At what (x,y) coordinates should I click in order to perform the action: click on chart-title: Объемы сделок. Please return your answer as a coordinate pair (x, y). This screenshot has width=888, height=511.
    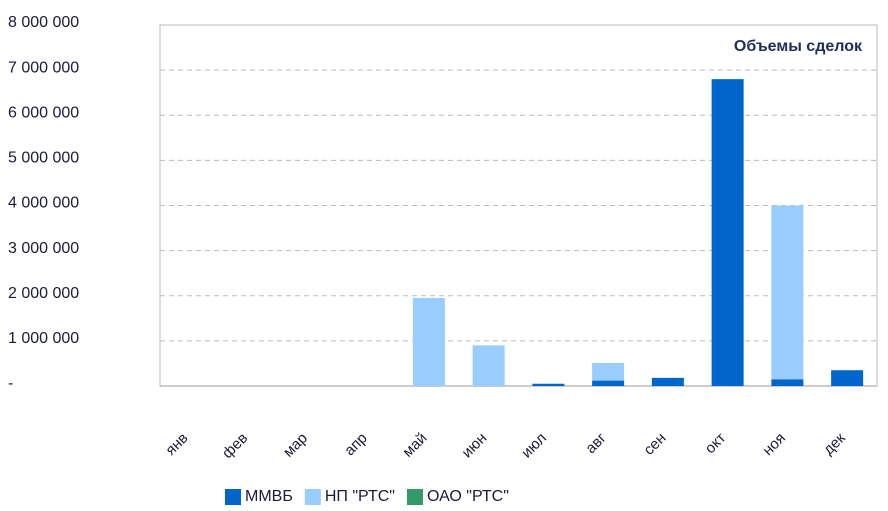
    Looking at the image, I should click on (798, 46).